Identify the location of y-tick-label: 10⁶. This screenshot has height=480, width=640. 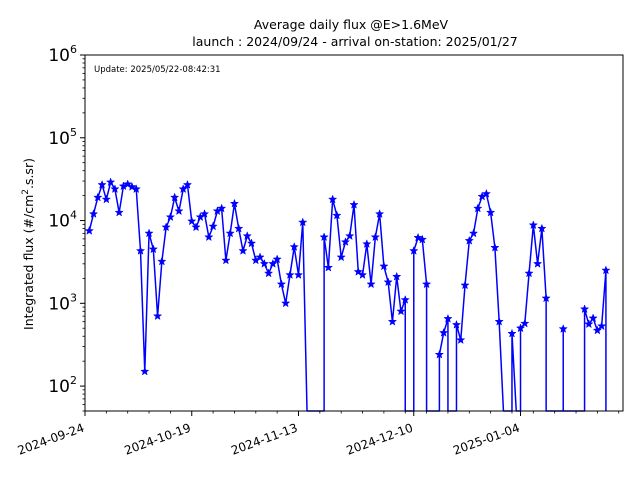
(62, 54).